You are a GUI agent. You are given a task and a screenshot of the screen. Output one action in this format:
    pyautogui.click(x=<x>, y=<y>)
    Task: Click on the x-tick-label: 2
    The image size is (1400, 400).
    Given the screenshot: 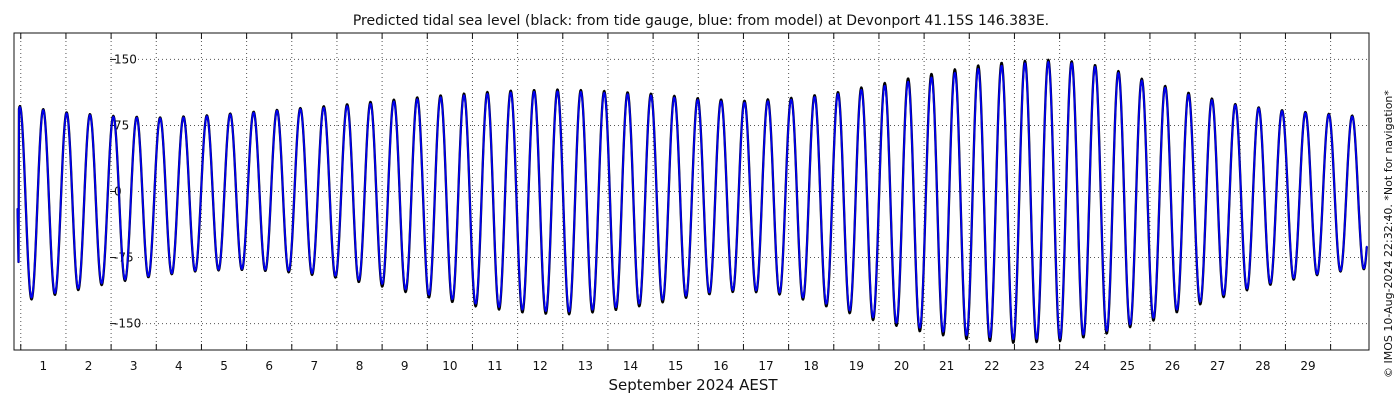 What is the action you would take?
    pyautogui.click(x=89, y=366)
    